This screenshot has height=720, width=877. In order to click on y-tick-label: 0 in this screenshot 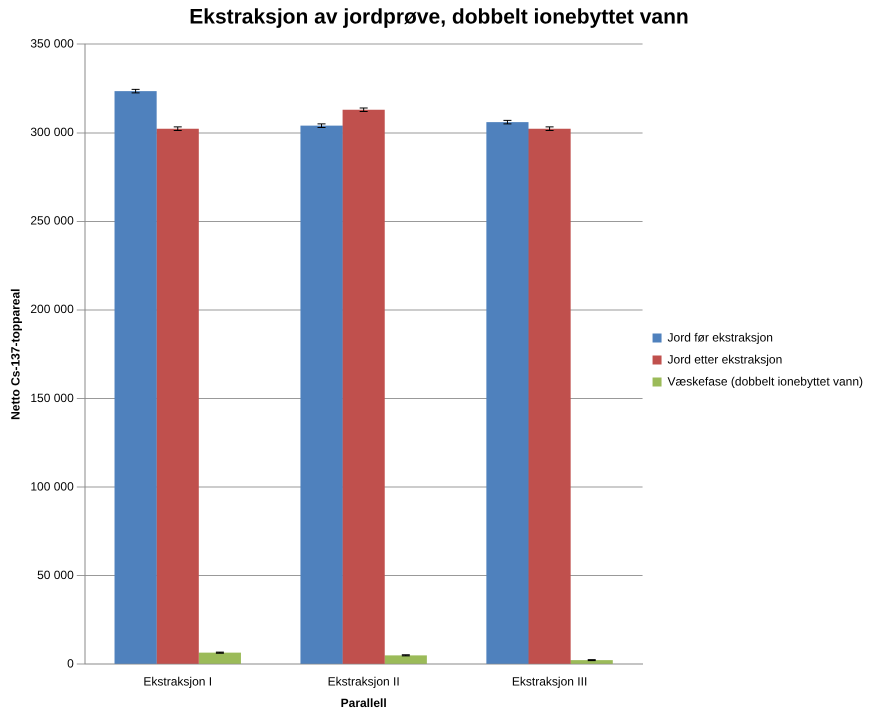, I will do `click(70, 663)`.